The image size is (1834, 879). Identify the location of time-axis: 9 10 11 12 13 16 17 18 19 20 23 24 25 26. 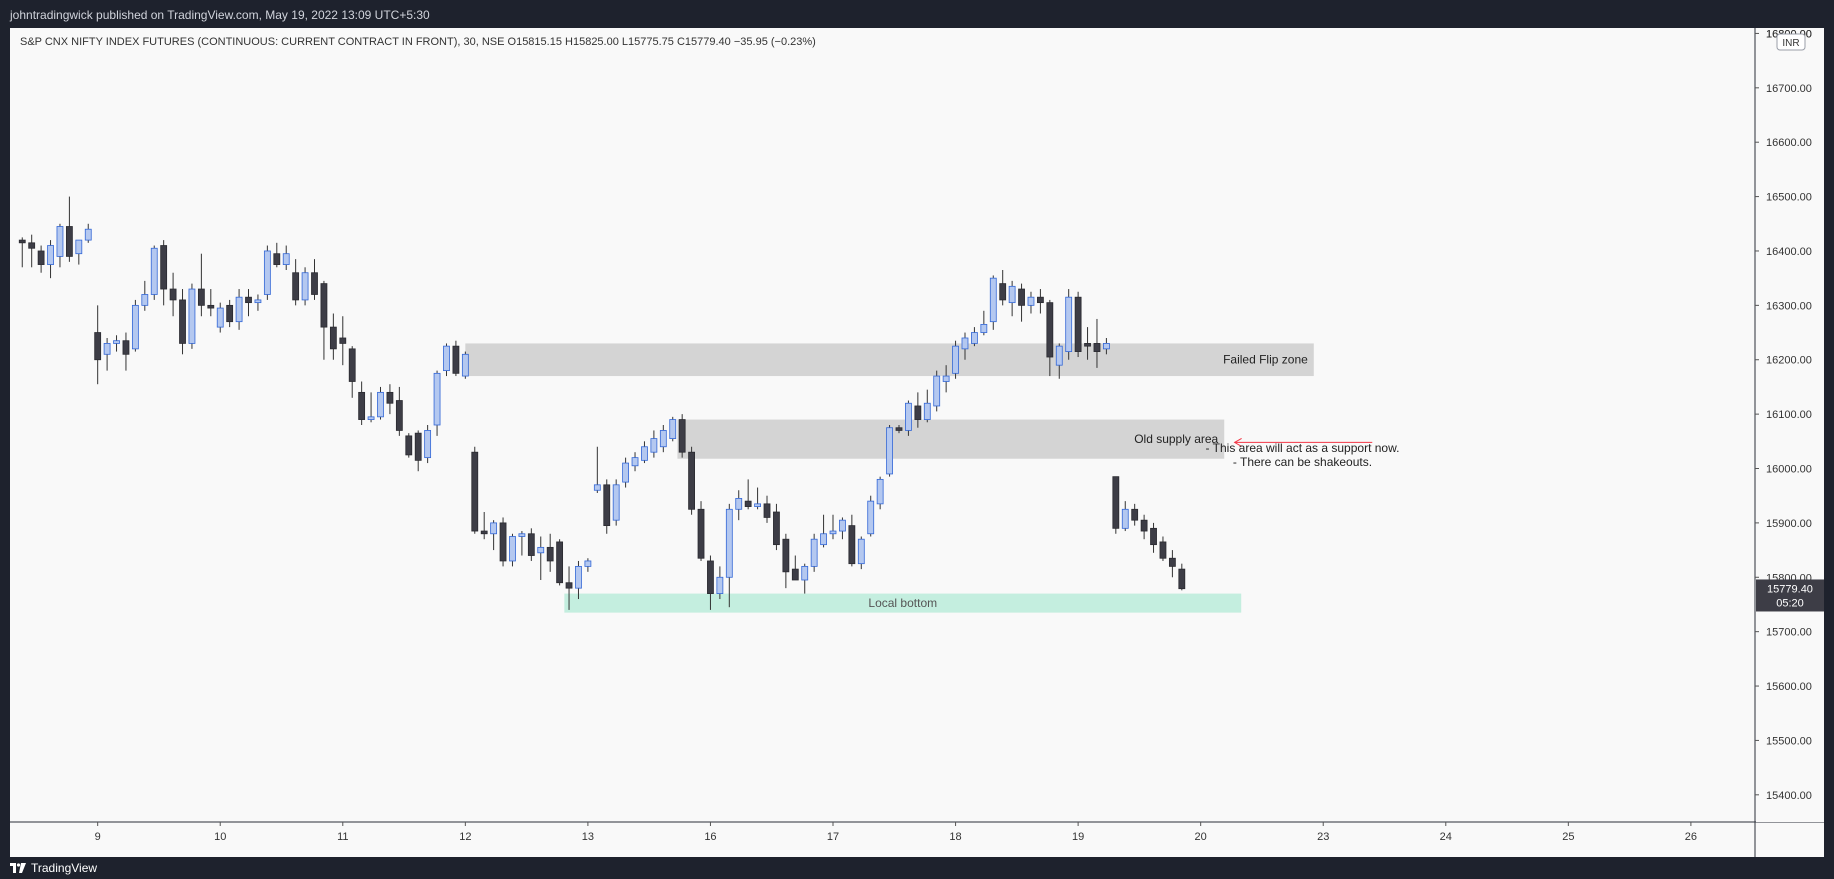
(896, 832).